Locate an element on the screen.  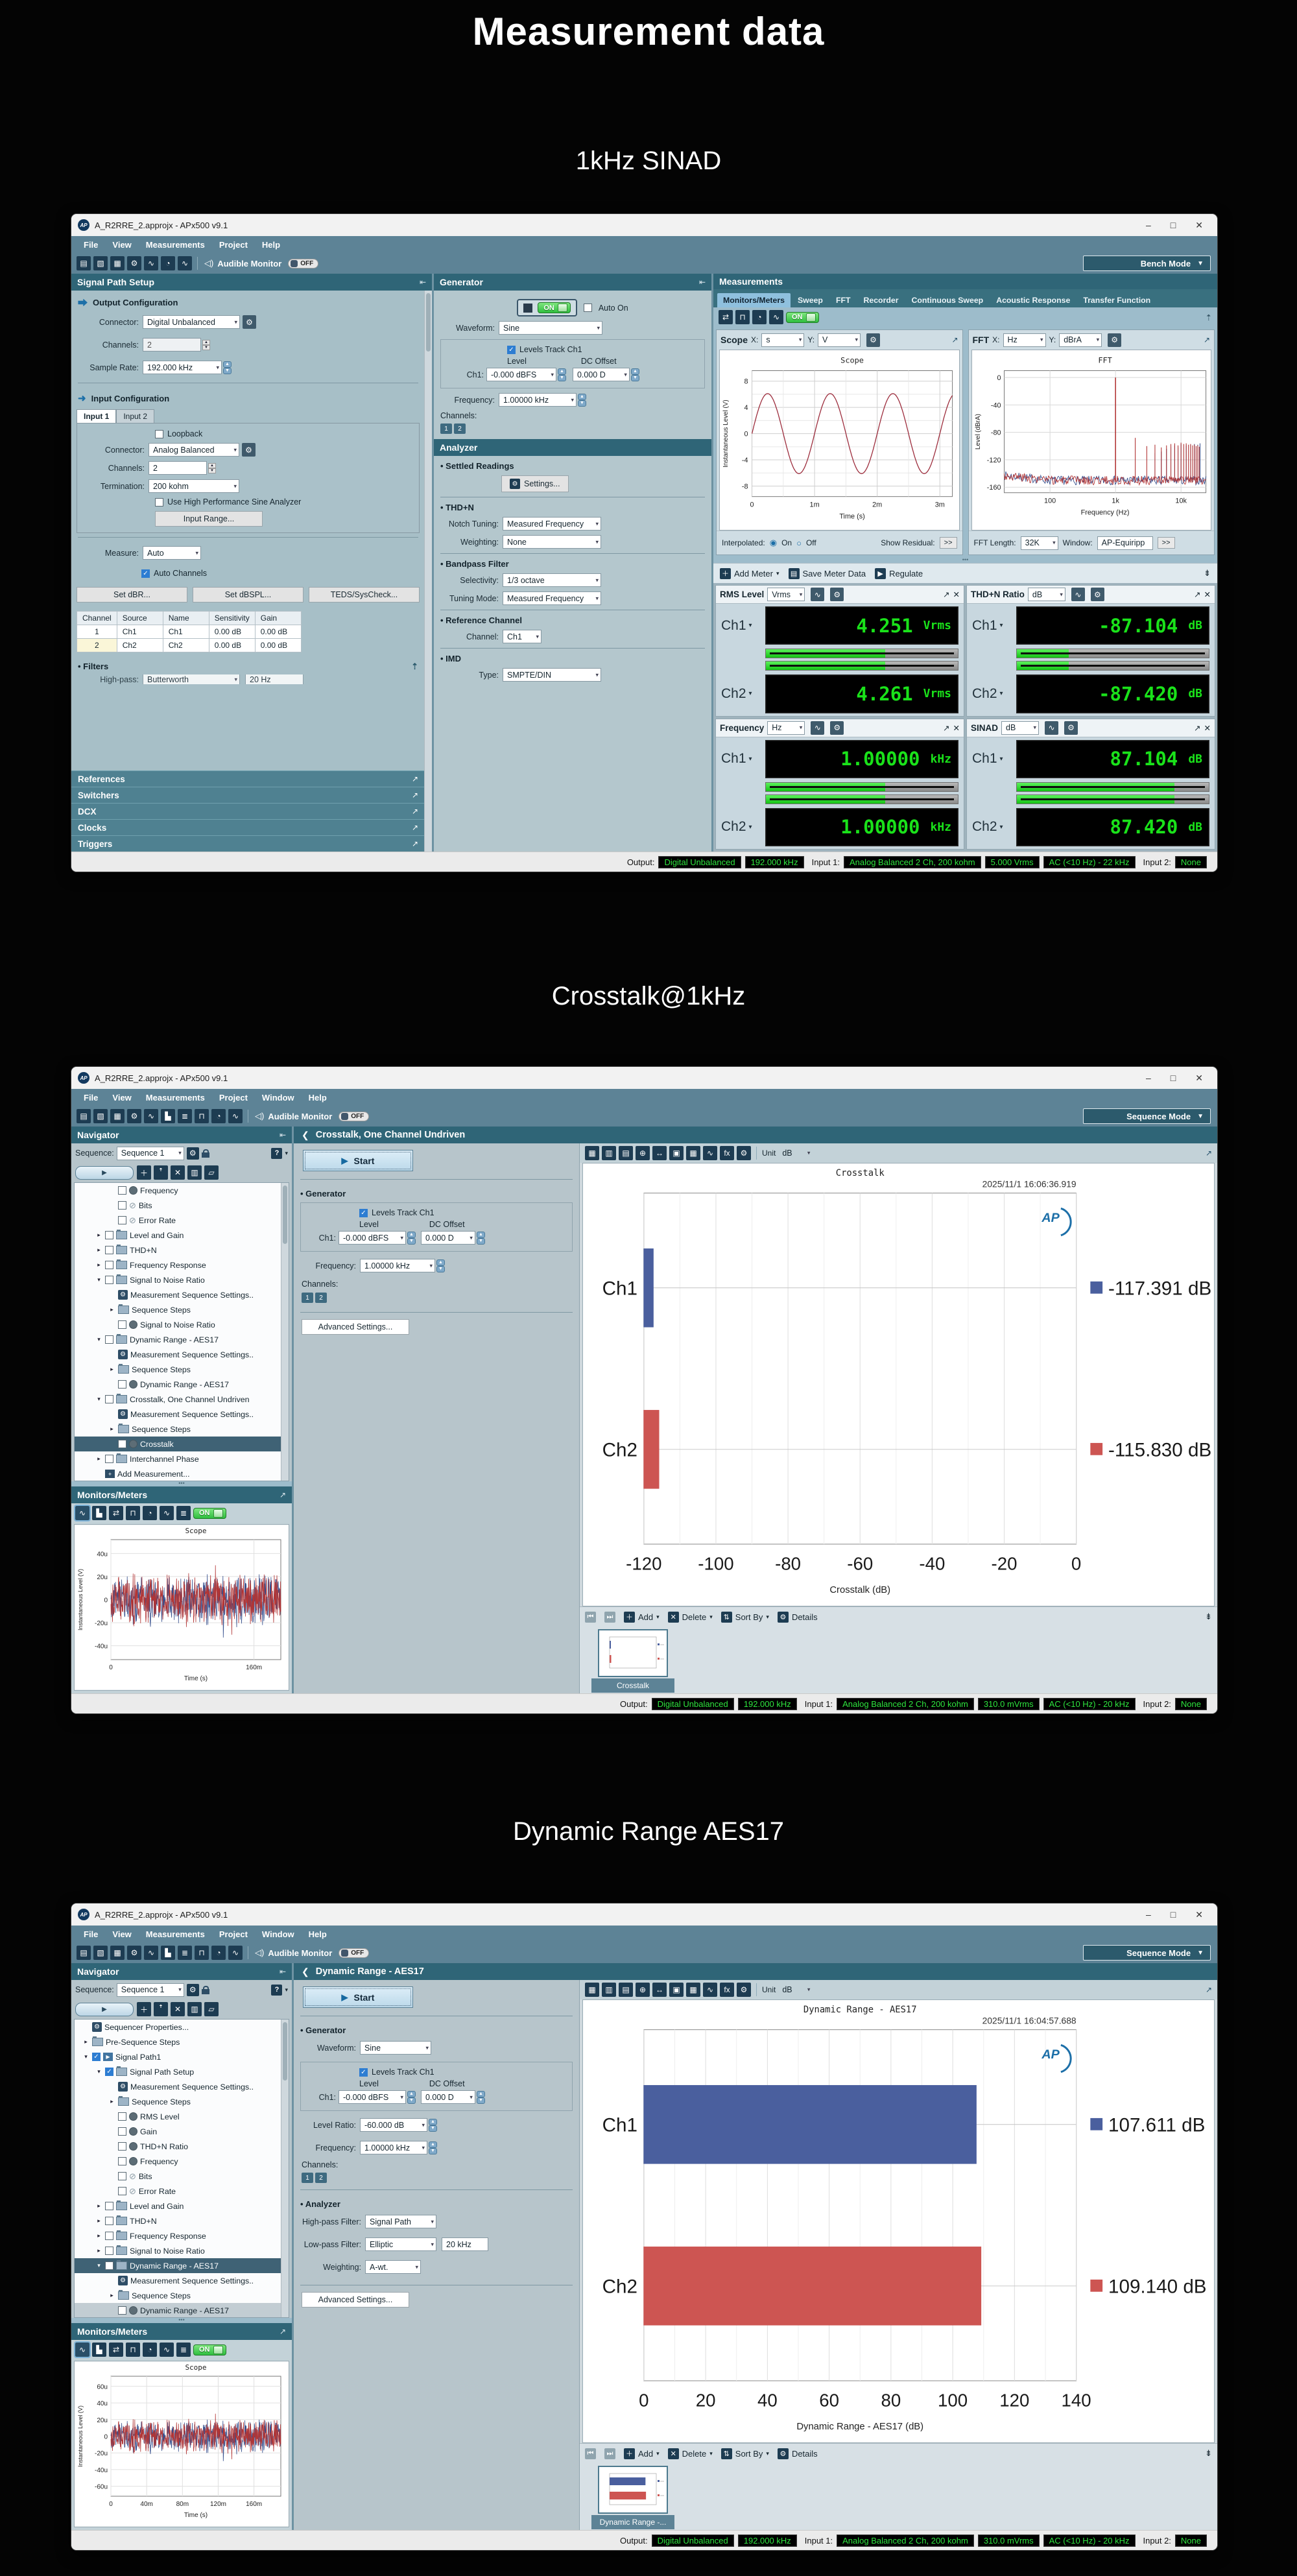
notch-tuning-select: Measured Frequency is located at coordinates (552, 524).